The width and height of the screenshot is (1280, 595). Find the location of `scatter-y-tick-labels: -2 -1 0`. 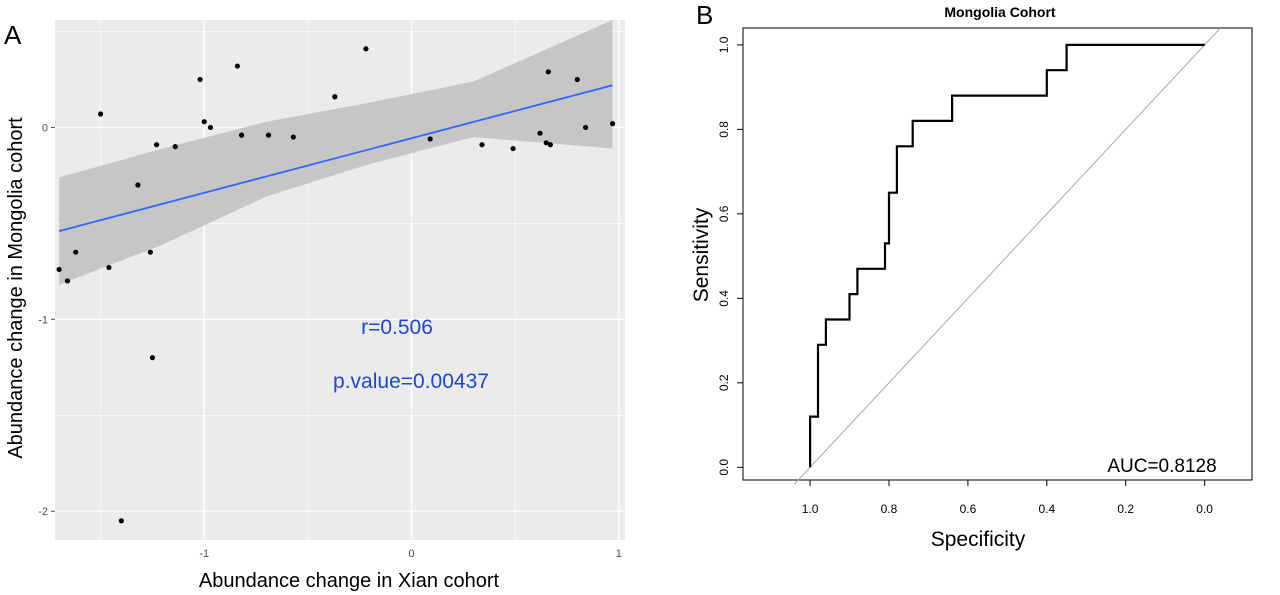

scatter-y-tick-labels: -2 -1 0 is located at coordinates (46, 320).